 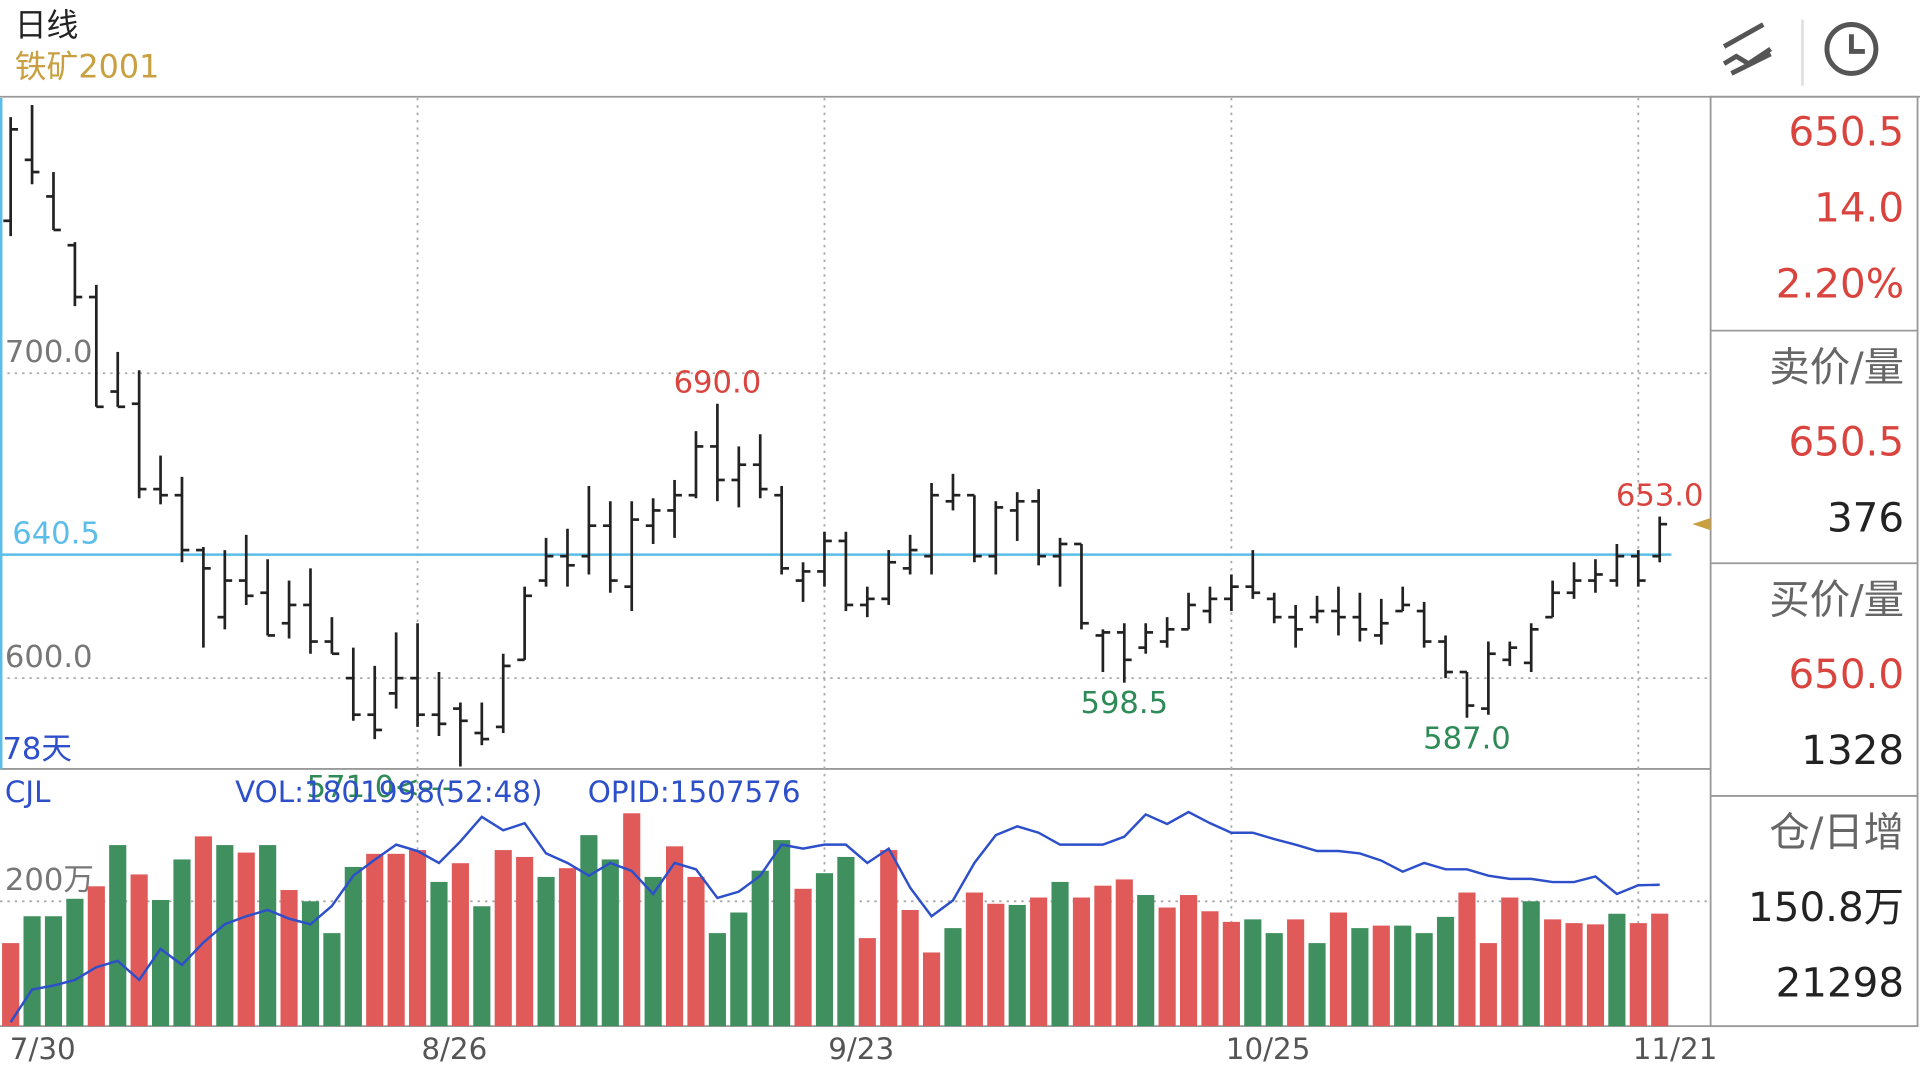 What do you see at coordinates (1836, 599) in the screenshot?
I see `bid-label: 买价/量` at bounding box center [1836, 599].